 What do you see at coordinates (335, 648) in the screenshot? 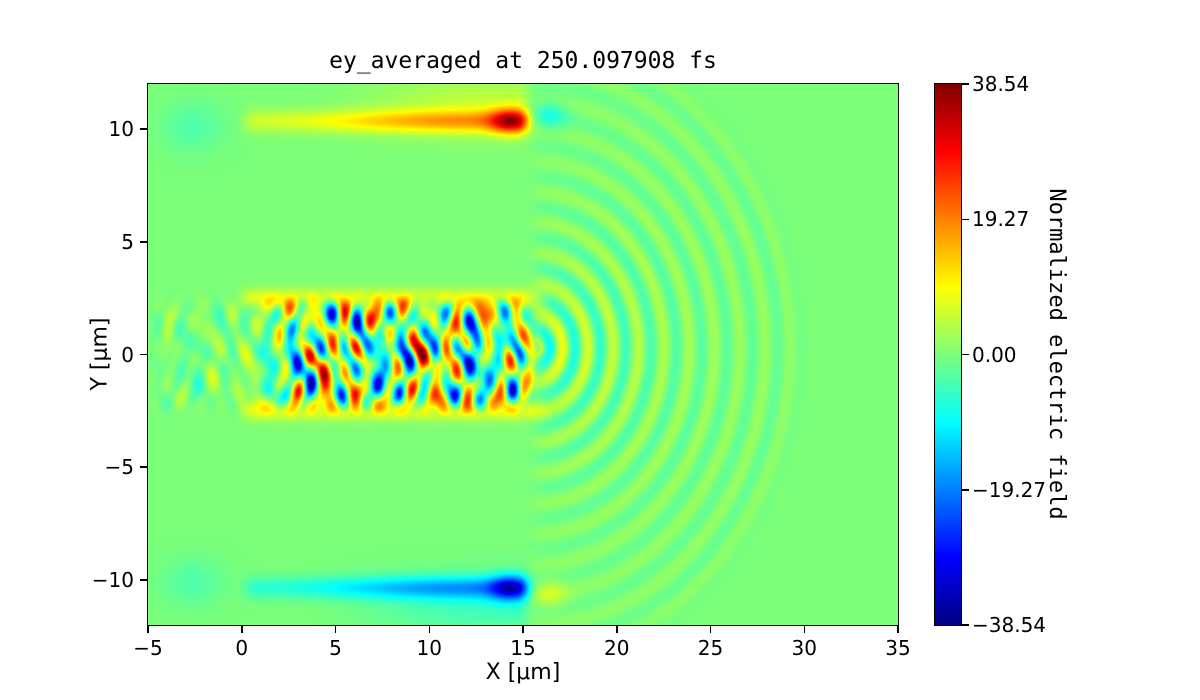
I see `x-tick-label: 5` at bounding box center [335, 648].